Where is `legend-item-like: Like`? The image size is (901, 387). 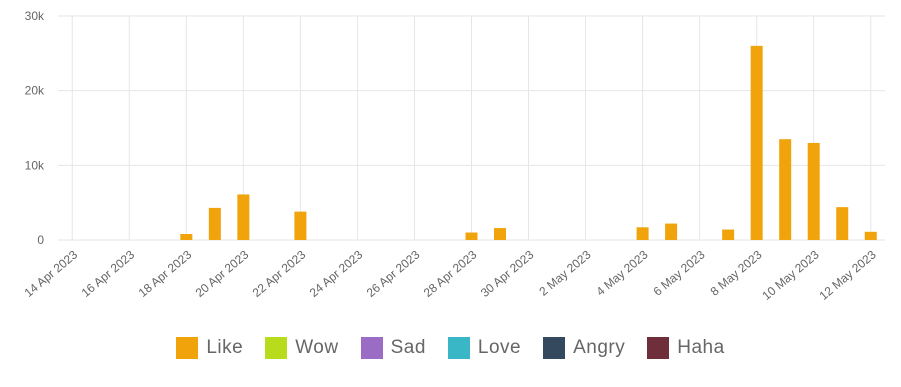
legend-item-like: Like is located at coordinates (209, 348).